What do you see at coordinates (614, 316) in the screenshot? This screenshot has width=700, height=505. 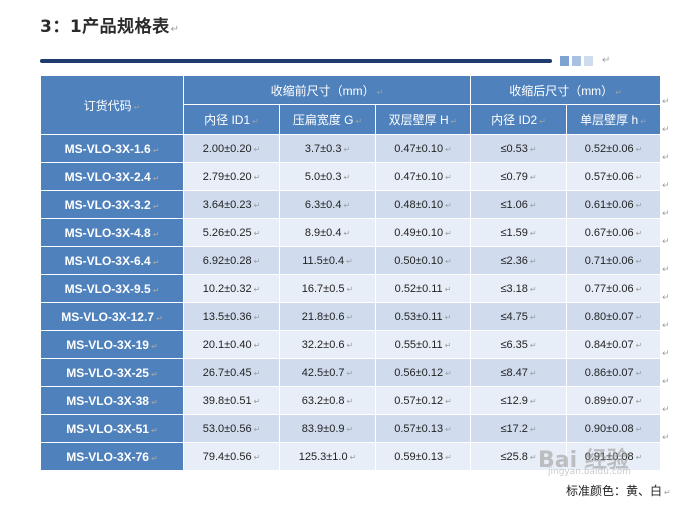 I see `h-cell: 0.80±0.07 ↵` at bounding box center [614, 316].